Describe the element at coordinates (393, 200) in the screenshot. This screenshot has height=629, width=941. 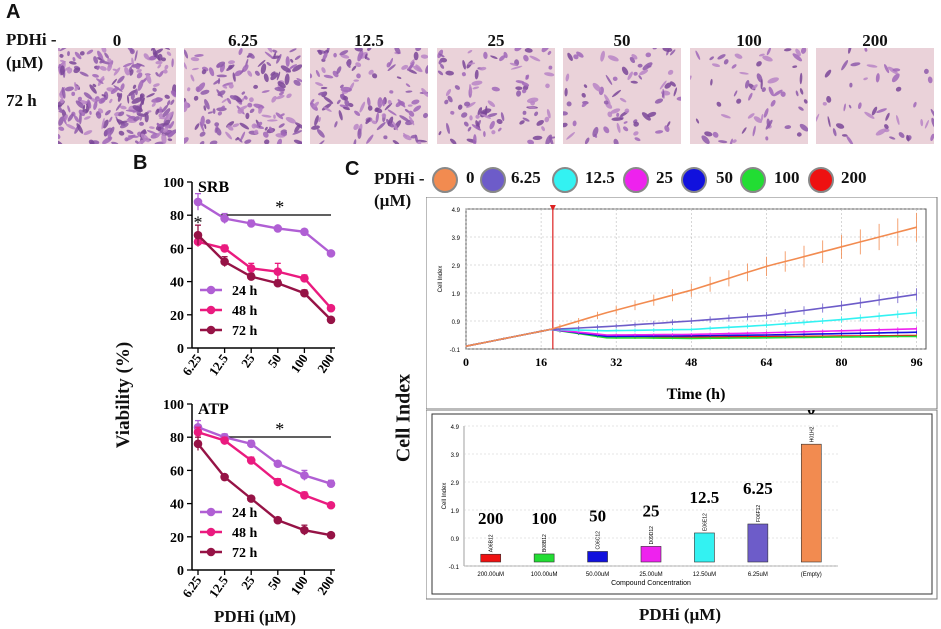
I see `unit-label-c: (µM)` at that location.